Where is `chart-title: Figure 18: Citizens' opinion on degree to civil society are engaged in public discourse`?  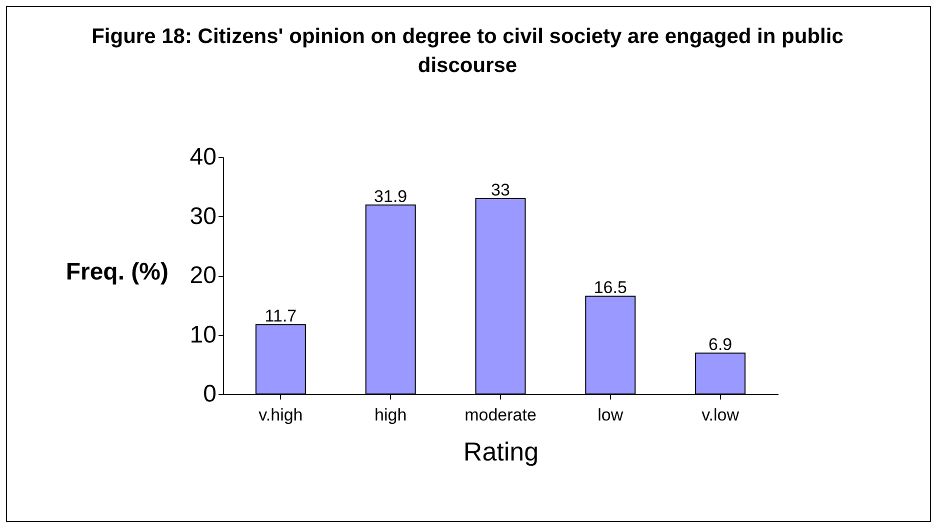
chart-title: Figure 18: Citizens' opinion on degree to civil society are engaged in public discourse is located at coordinates (467, 51).